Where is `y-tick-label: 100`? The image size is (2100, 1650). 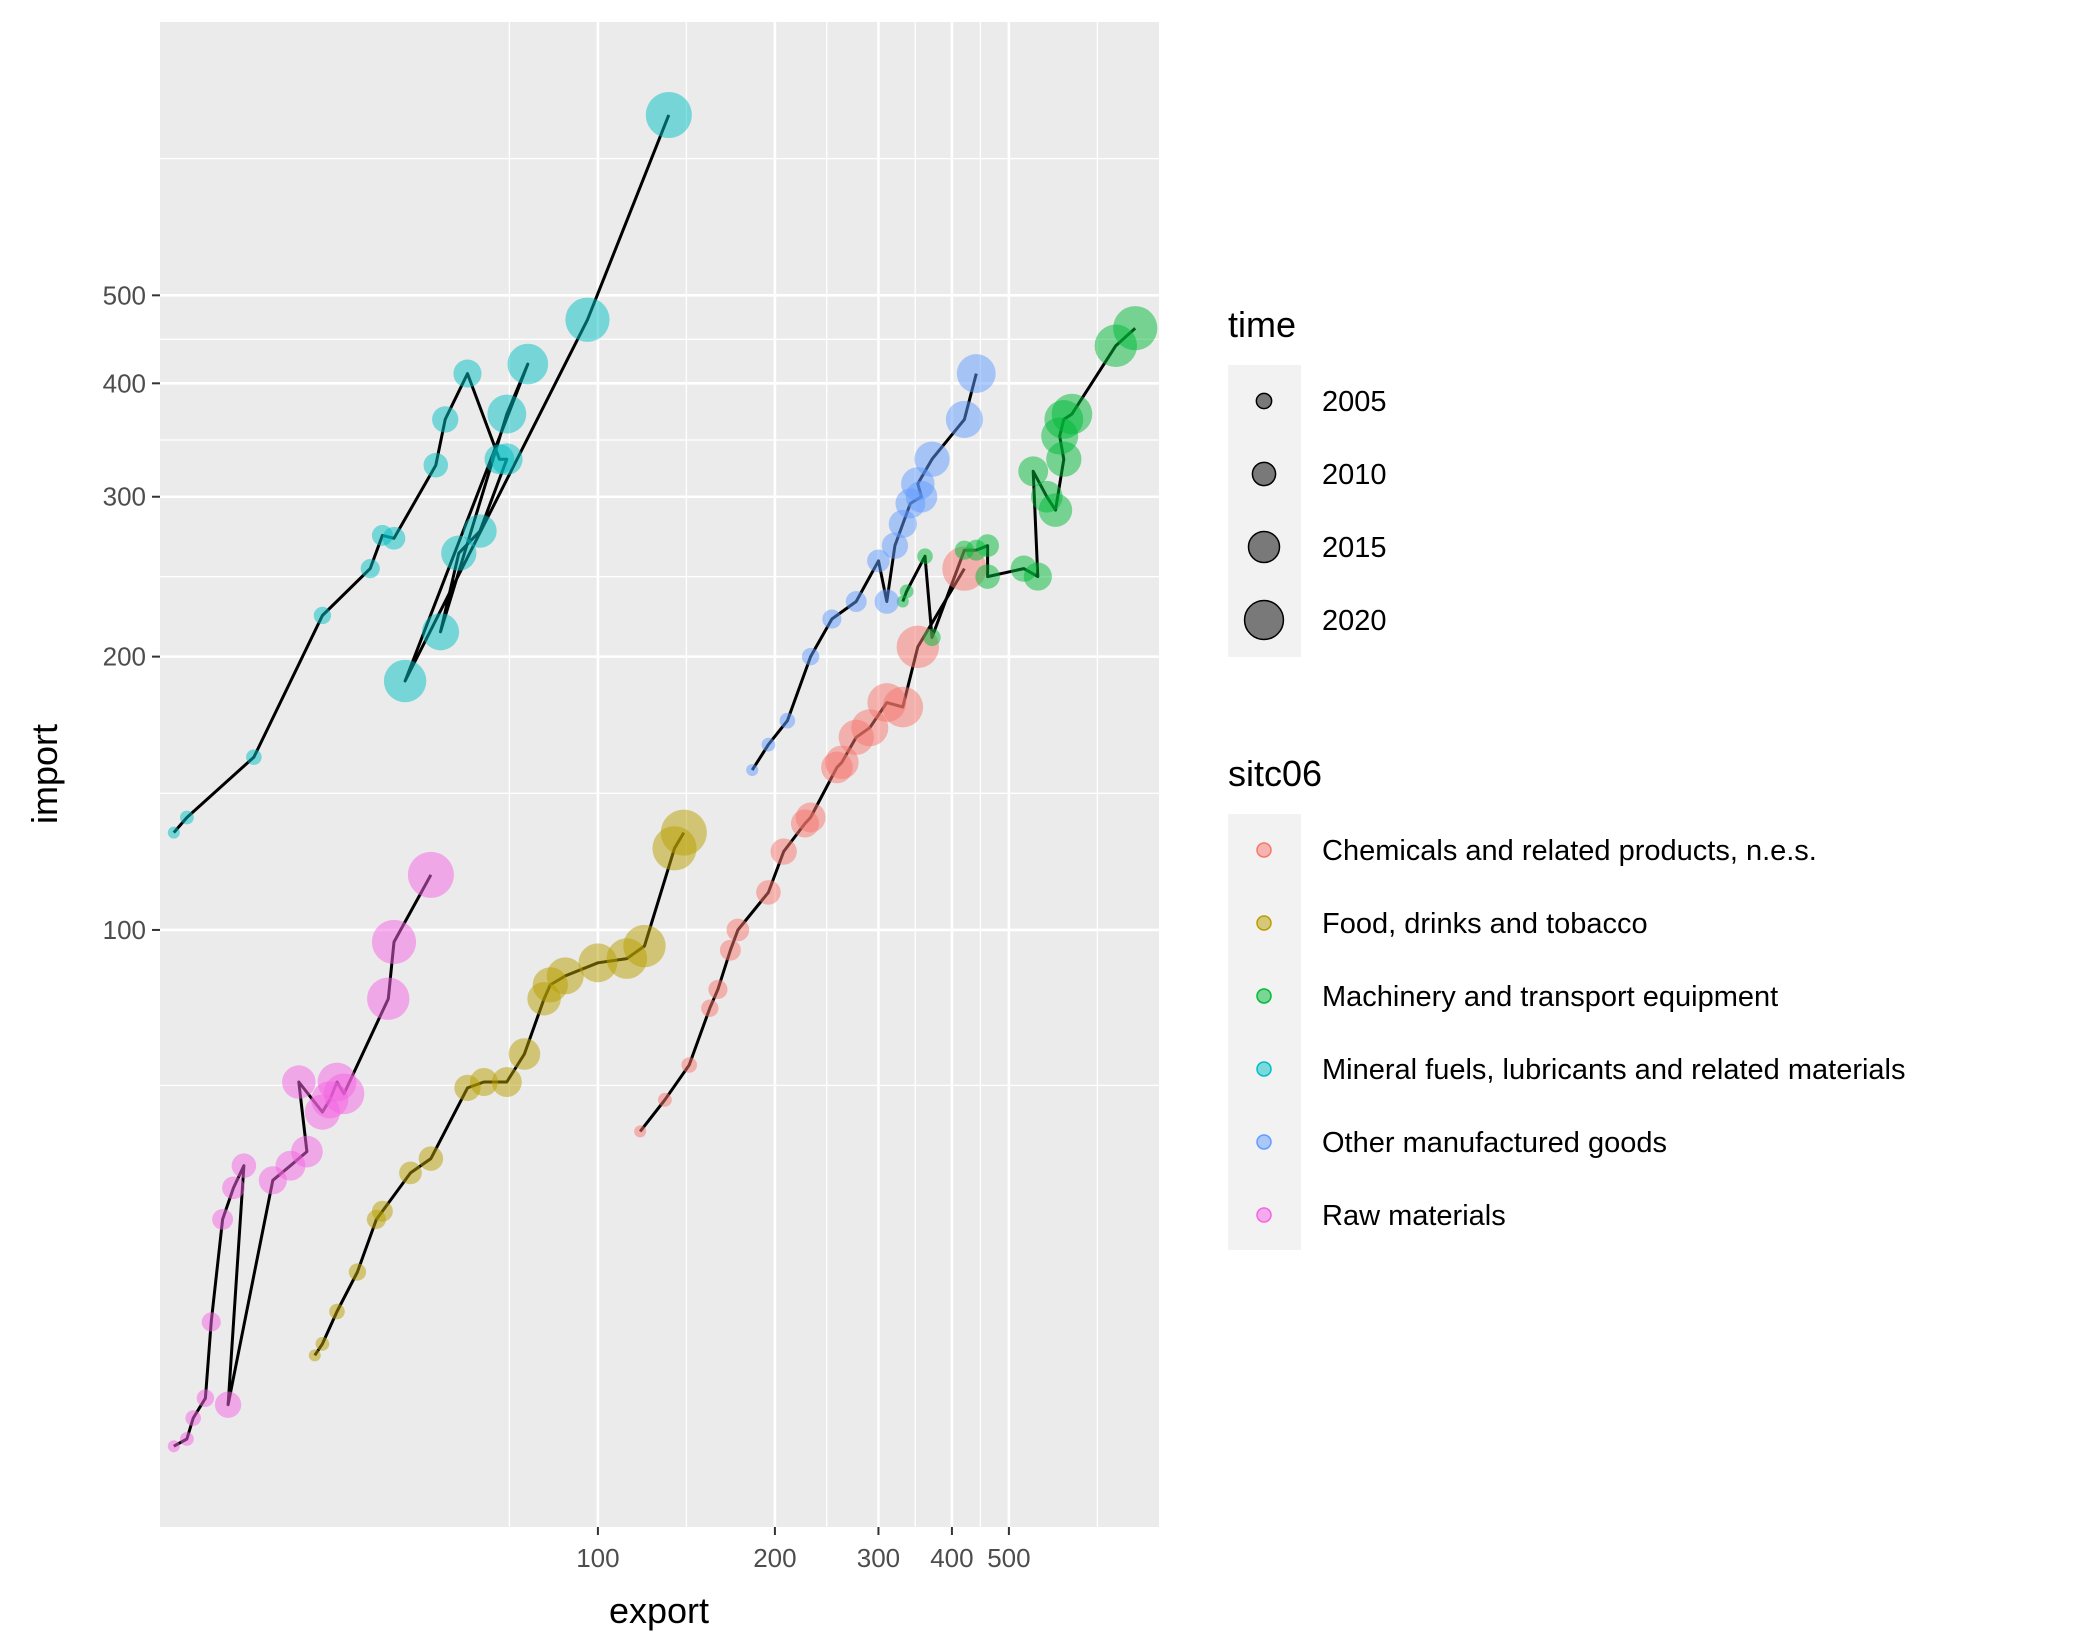
y-tick-label: 100 is located at coordinates (124, 930).